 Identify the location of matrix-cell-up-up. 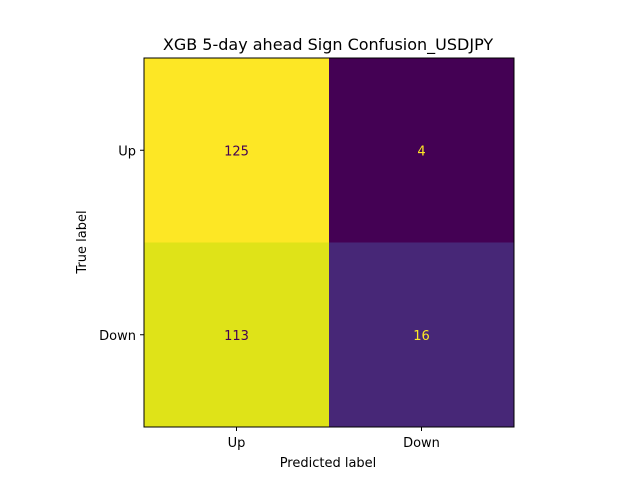
(237, 150).